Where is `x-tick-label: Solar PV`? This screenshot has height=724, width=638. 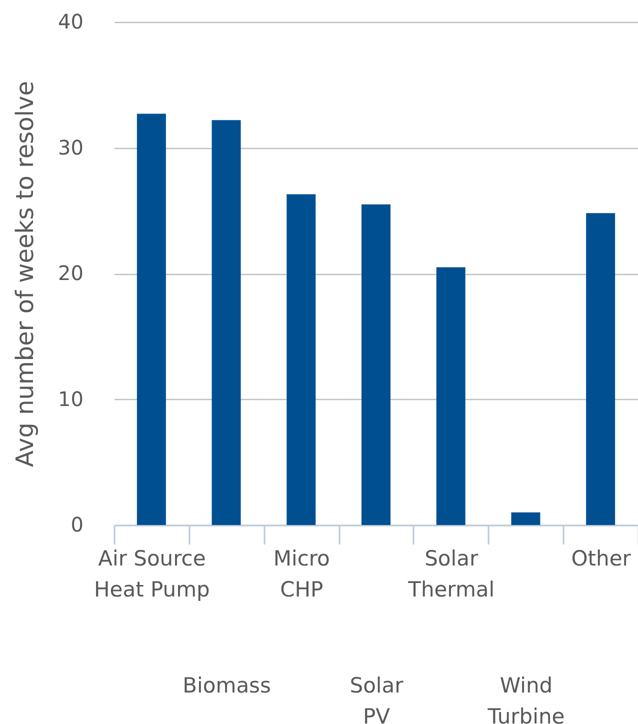 x-tick-label: Solar PV is located at coordinates (377, 699).